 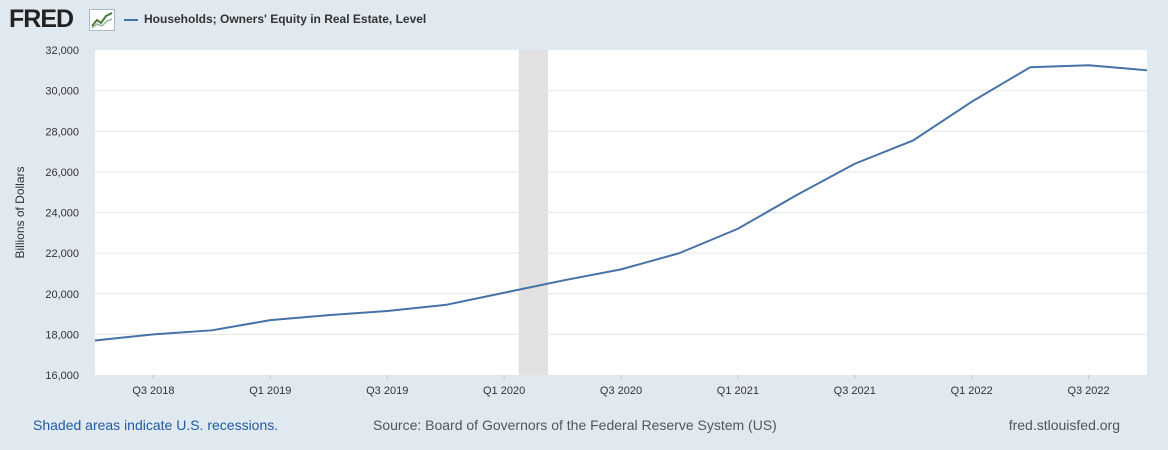 I want to click on x-tick-label: Q1 2022, so click(x=972, y=391).